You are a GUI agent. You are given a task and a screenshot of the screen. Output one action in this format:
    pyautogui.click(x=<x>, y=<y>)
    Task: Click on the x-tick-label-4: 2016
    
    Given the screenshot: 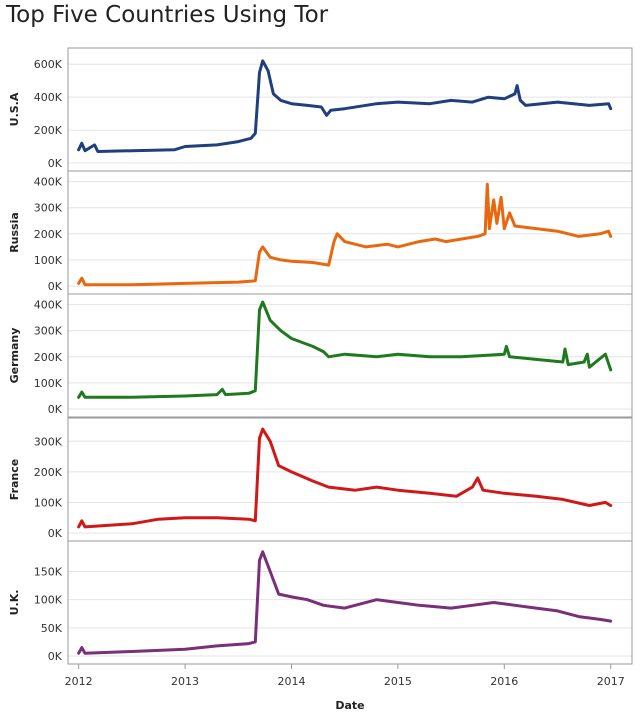 What is the action you would take?
    pyautogui.click(x=504, y=681)
    